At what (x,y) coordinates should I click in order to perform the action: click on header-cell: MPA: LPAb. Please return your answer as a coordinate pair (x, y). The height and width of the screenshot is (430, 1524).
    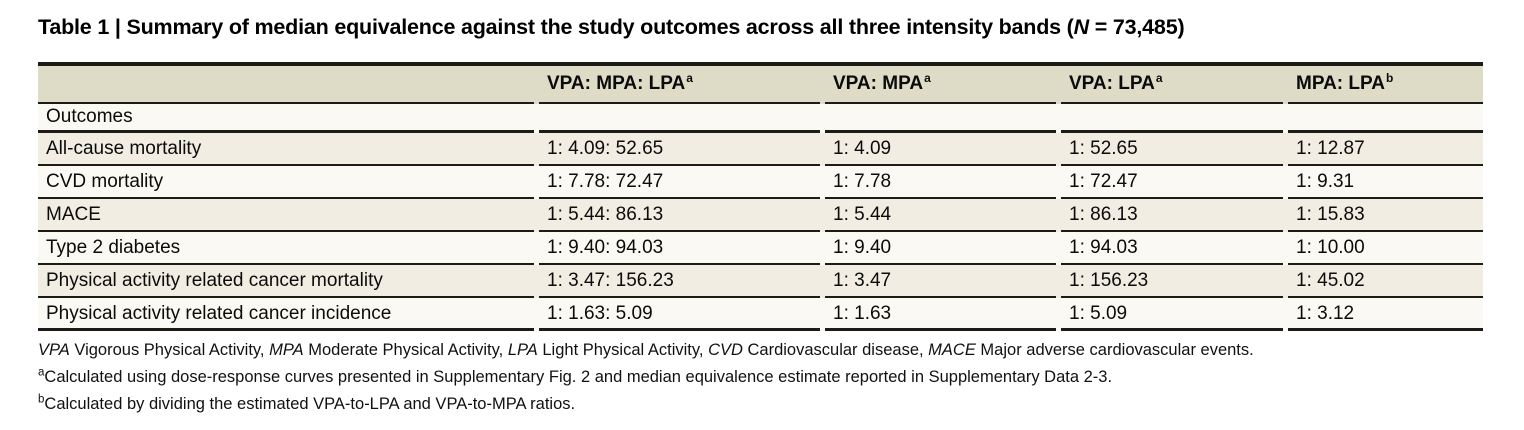
    Looking at the image, I should click on (1385, 85).